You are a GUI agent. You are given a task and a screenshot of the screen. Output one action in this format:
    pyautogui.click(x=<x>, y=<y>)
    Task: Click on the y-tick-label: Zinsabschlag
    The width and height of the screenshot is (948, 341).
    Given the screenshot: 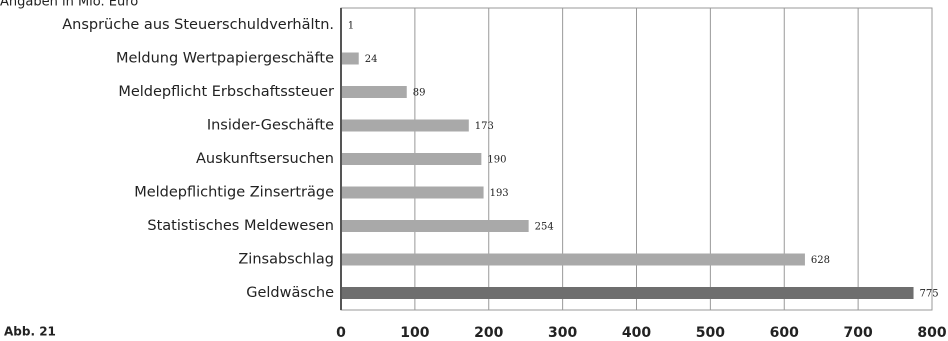 What is the action you would take?
    pyautogui.click(x=286, y=260)
    